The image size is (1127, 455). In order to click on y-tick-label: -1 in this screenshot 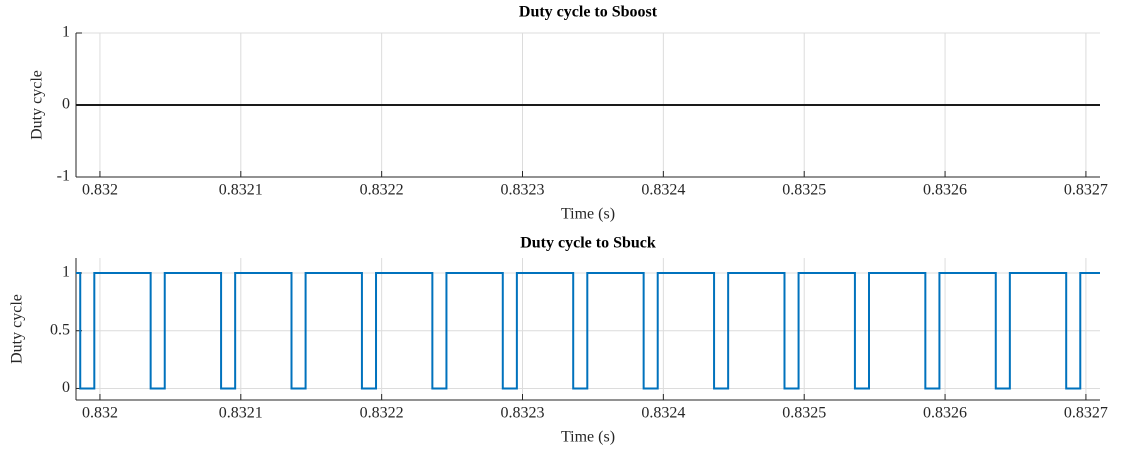, I will do `click(63, 176)`.